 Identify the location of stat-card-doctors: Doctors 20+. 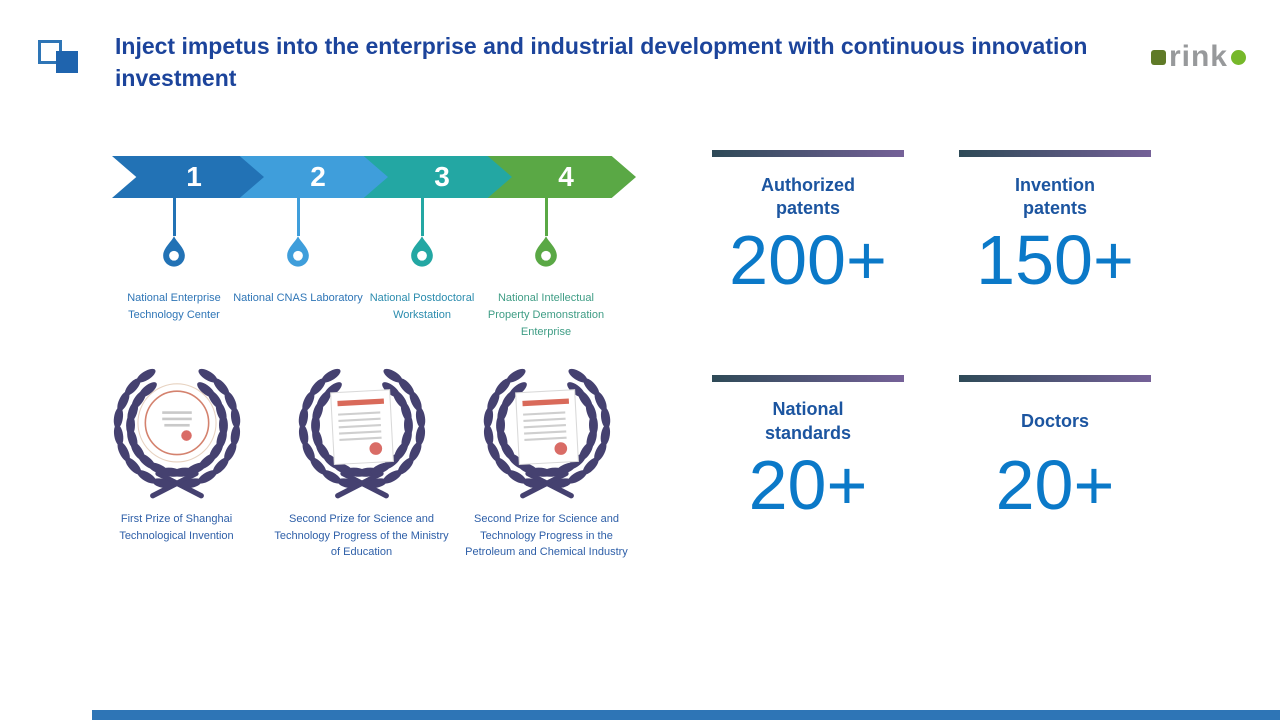
(1055, 449).